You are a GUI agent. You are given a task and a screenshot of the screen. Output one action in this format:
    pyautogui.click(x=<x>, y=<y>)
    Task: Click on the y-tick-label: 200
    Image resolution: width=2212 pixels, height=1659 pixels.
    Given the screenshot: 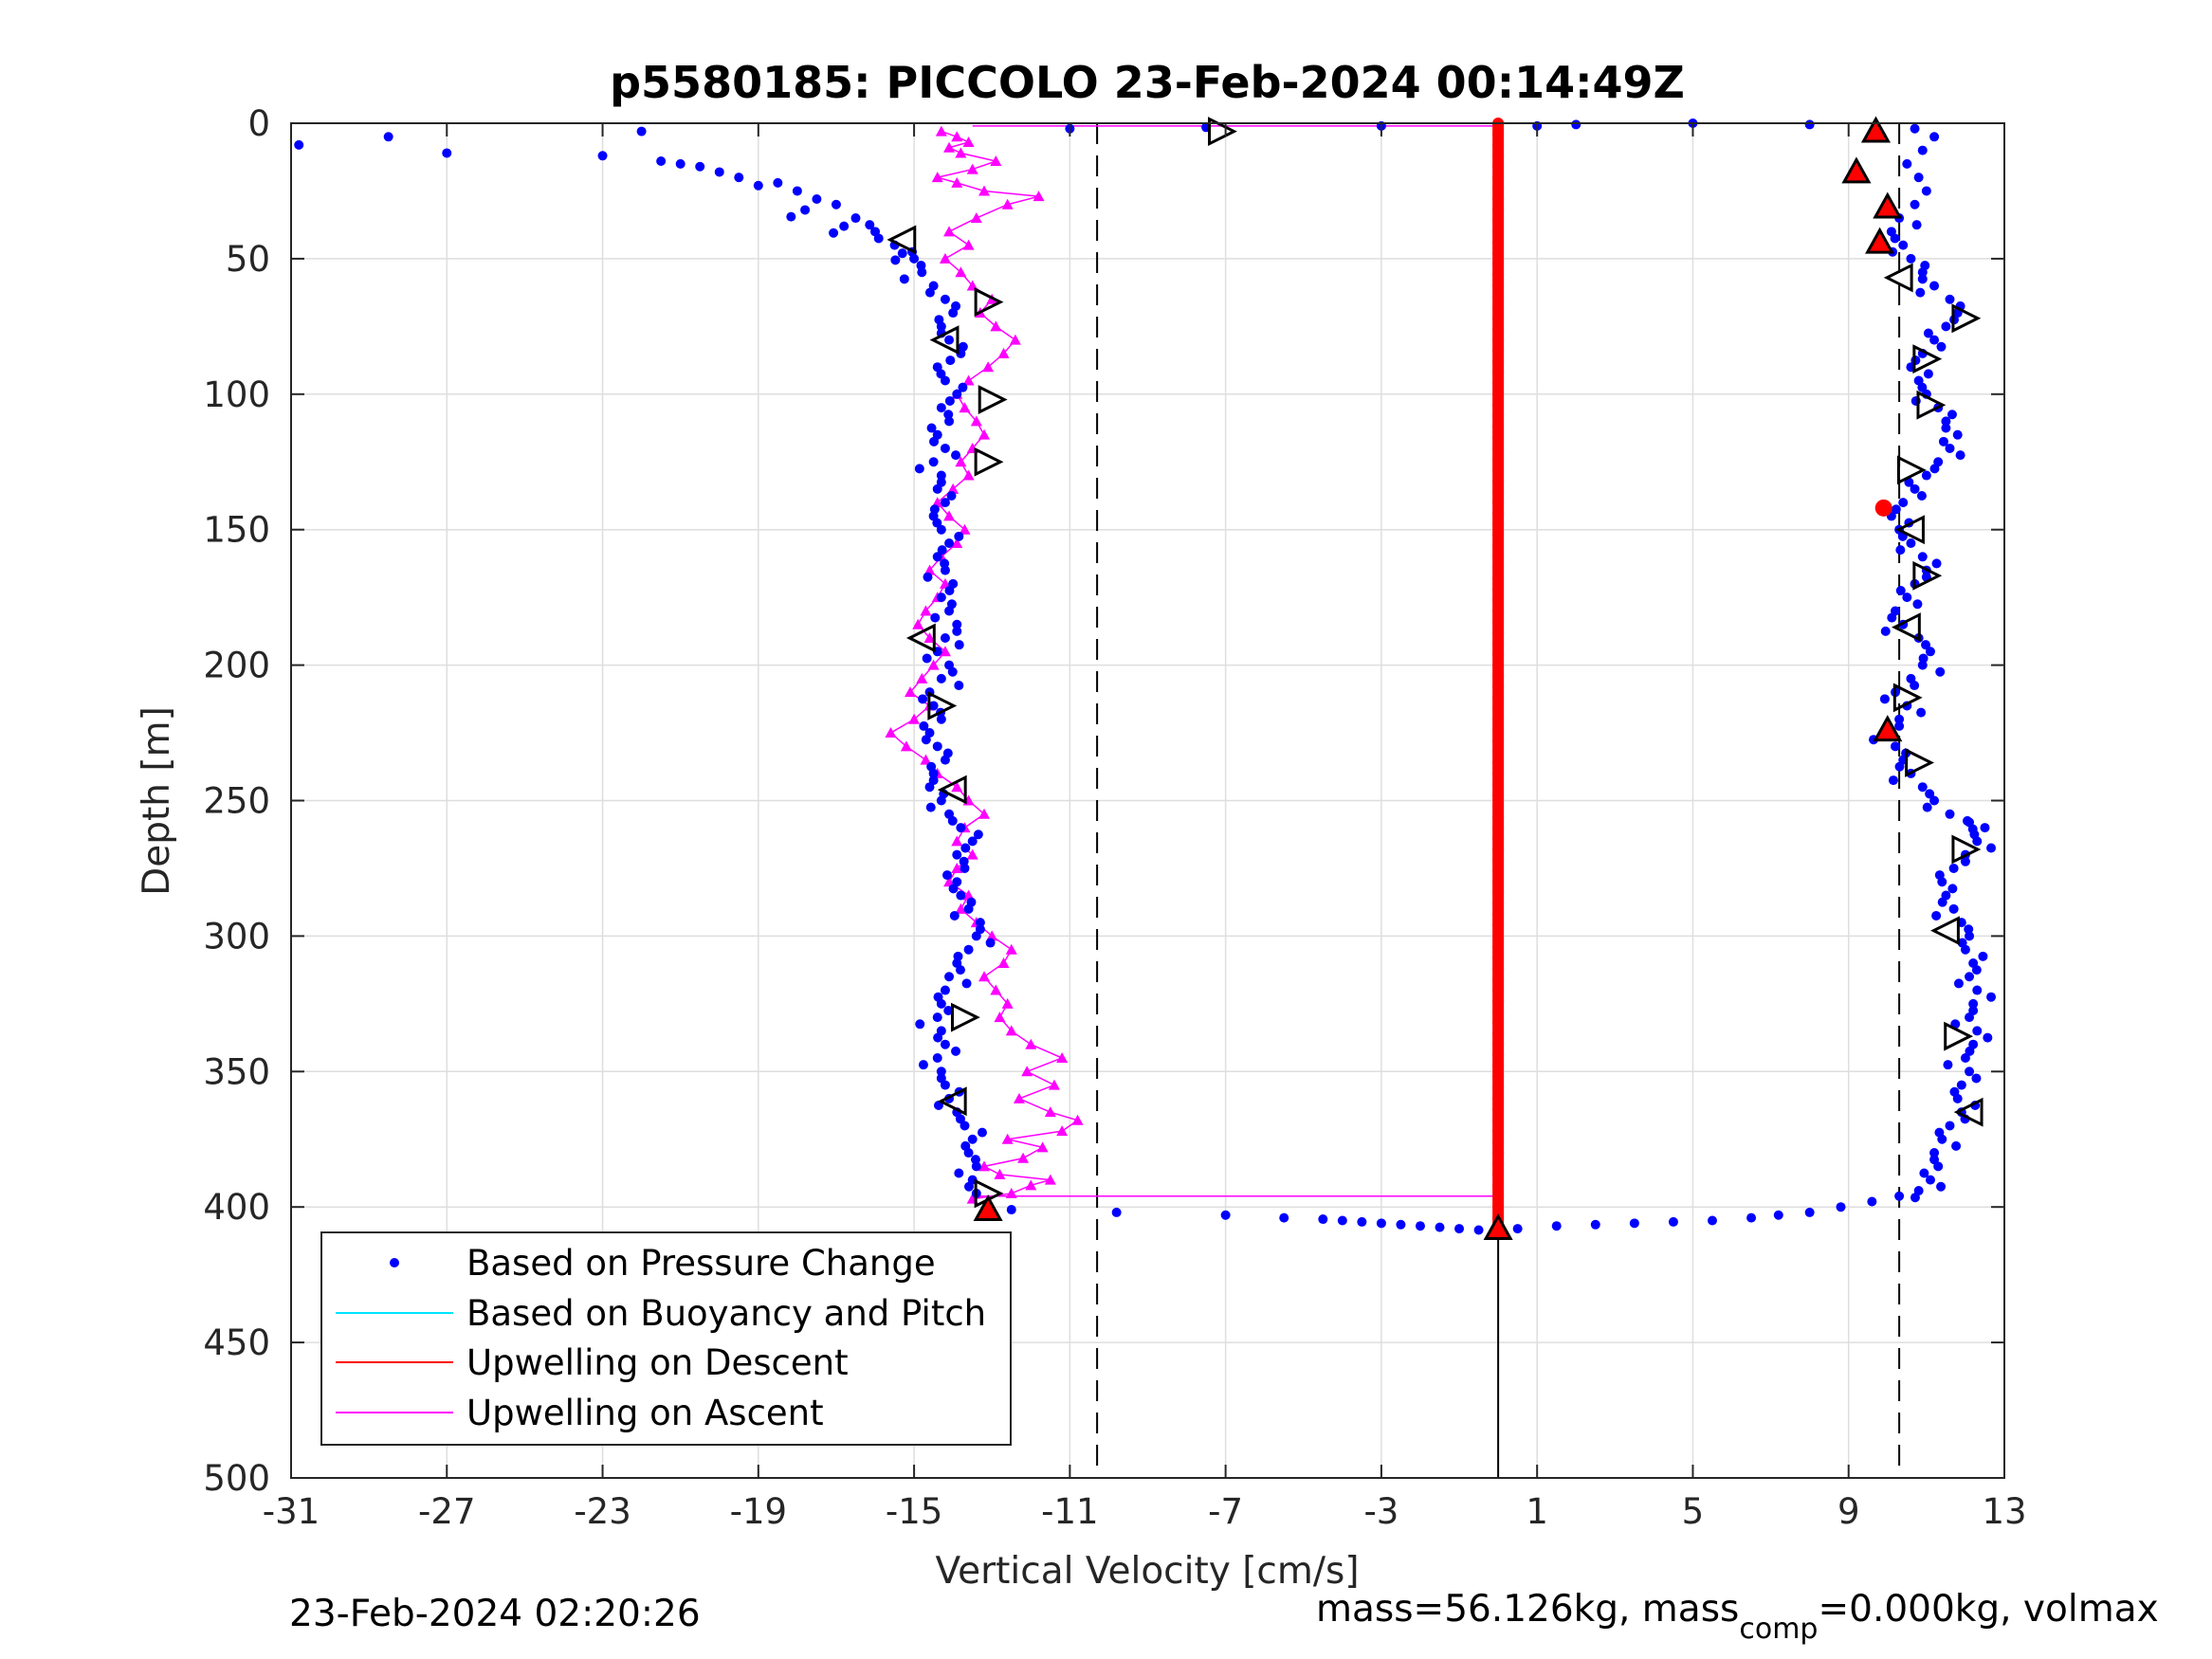 What is the action you would take?
    pyautogui.click(x=236, y=666)
    